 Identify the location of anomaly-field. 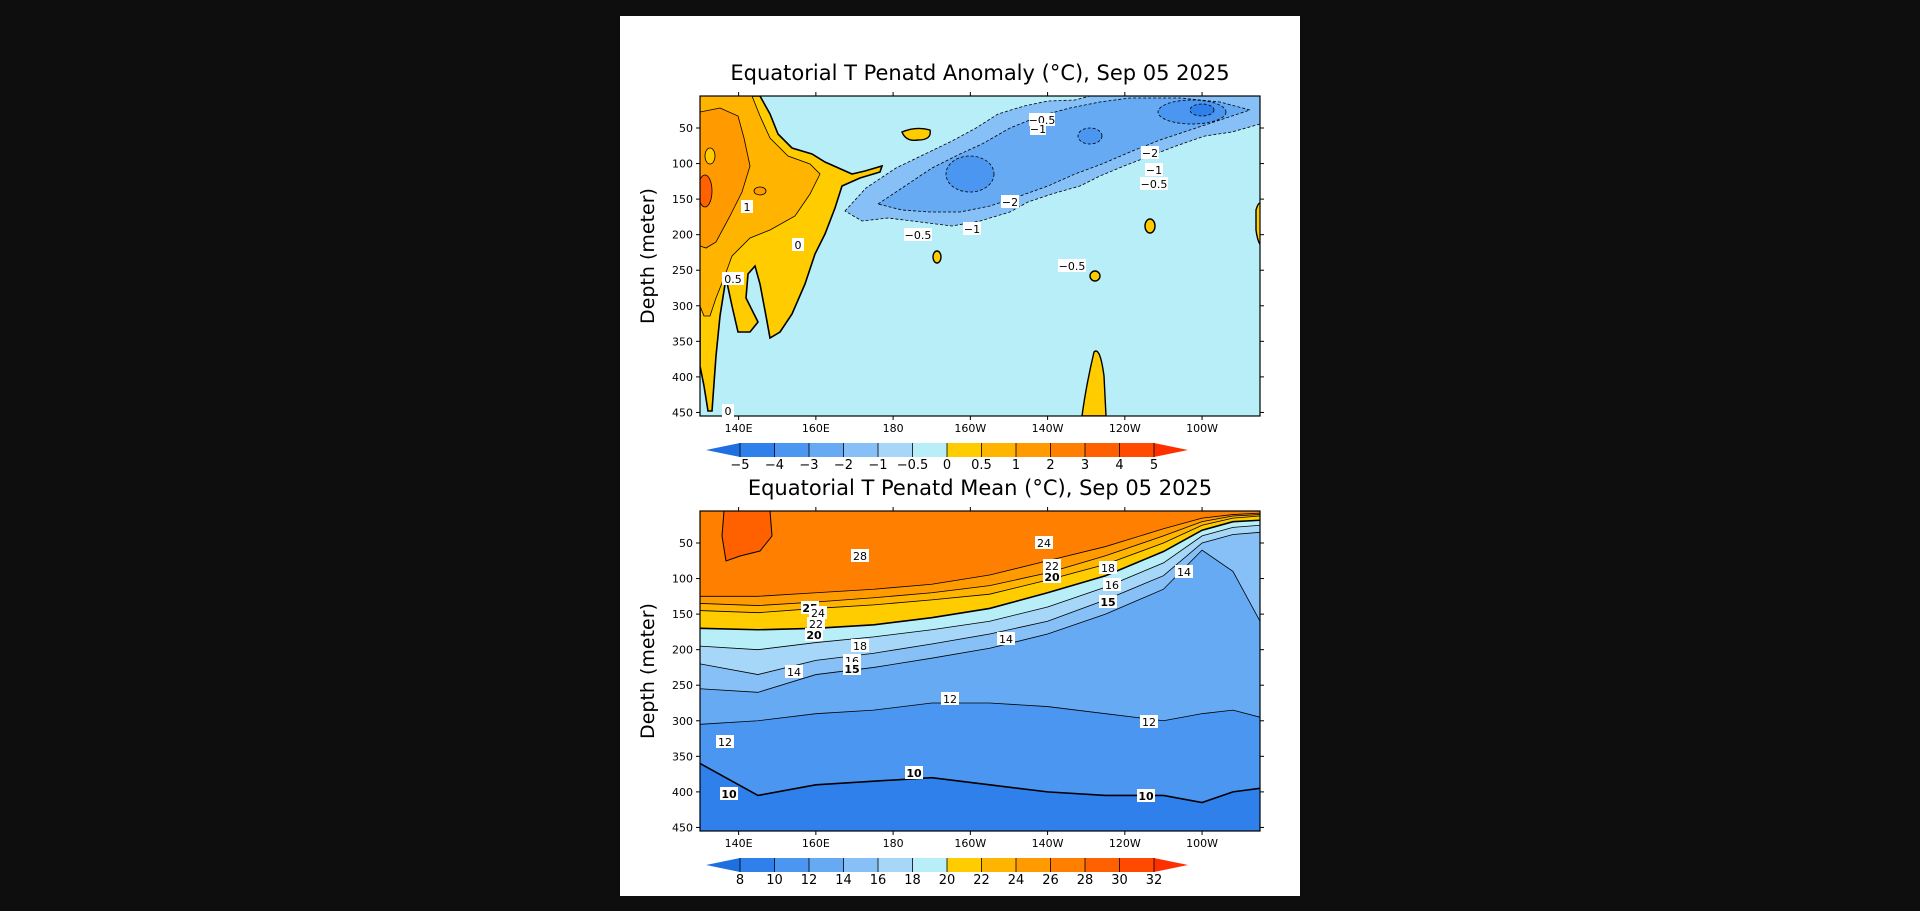
(980, 256).